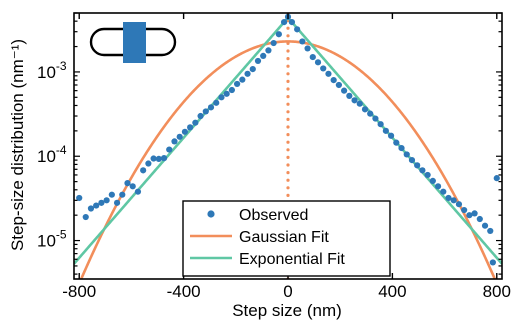 Image resolution: width=519 pixels, height=320 pixels. I want to click on x-tick-label: 400, so click(392, 291).